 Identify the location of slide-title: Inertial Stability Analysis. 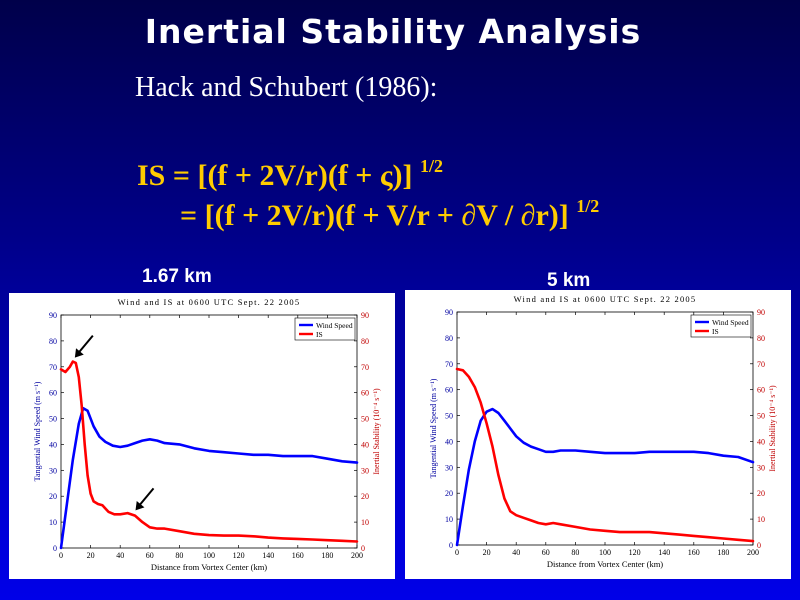
(393, 31).